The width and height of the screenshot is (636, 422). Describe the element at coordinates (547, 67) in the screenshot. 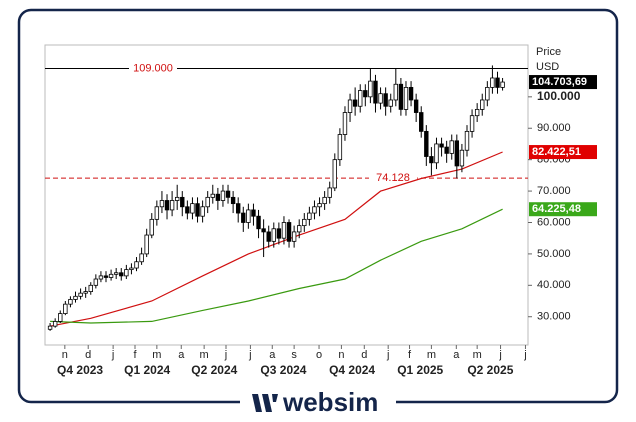

I see `unit: USD` at that location.